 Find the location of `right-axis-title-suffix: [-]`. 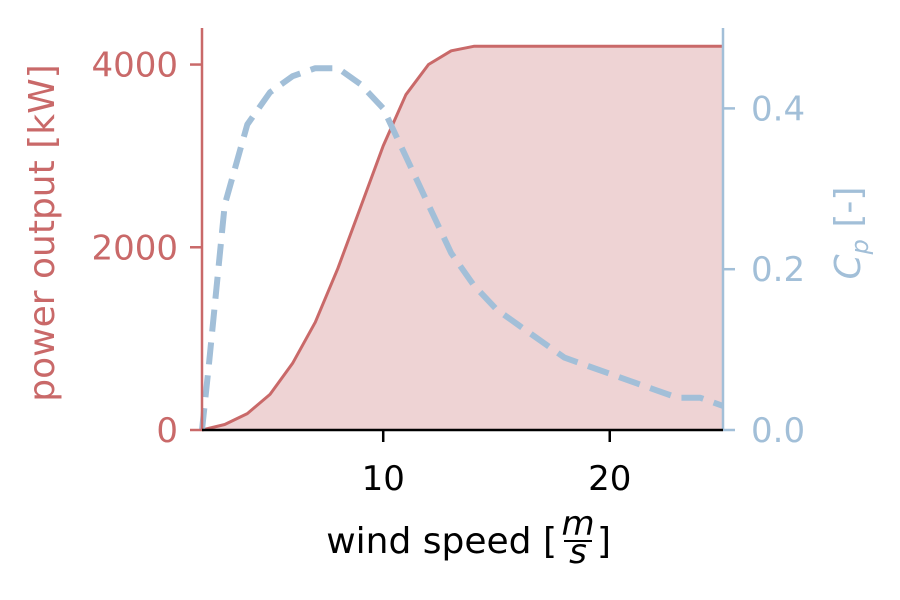

right-axis-title-suffix: [-] is located at coordinates (848, 213).